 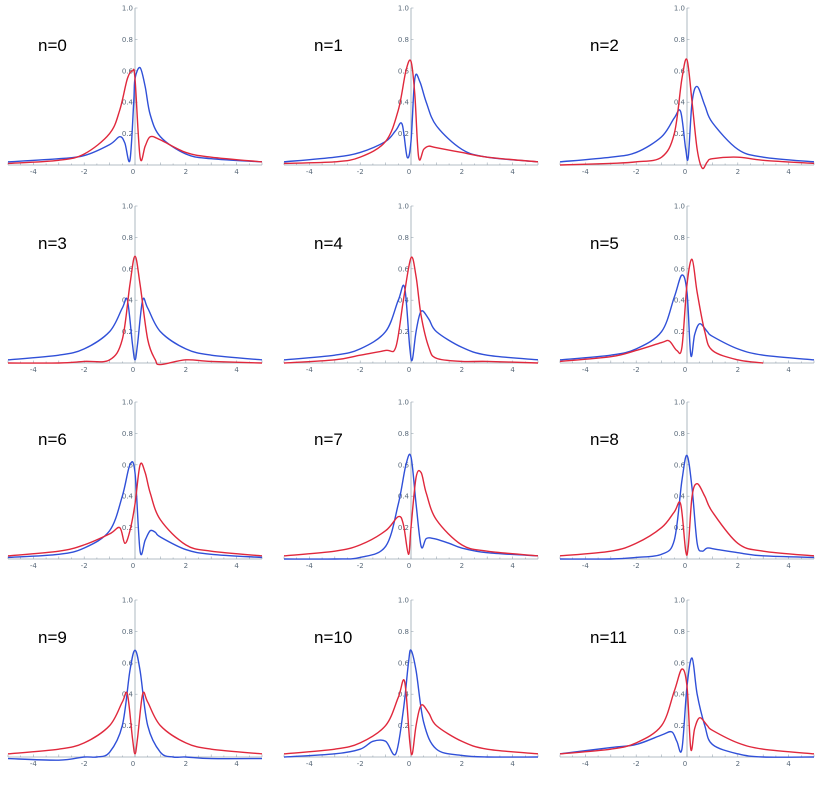 I want to click on panel-title: n=5, so click(x=604, y=243).